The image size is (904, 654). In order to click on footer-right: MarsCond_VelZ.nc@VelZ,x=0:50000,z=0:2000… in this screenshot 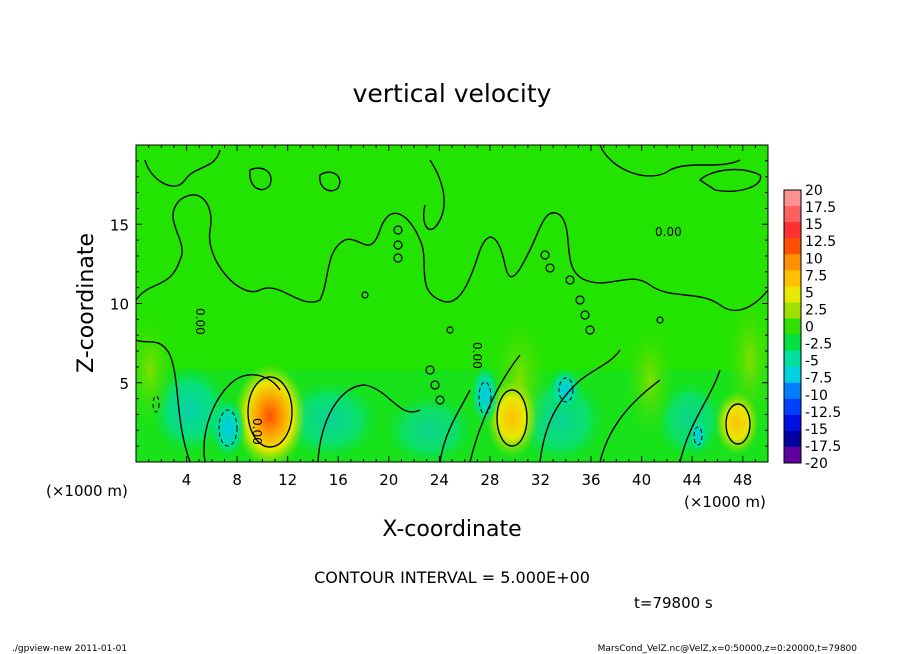, I will do `click(728, 649)`.